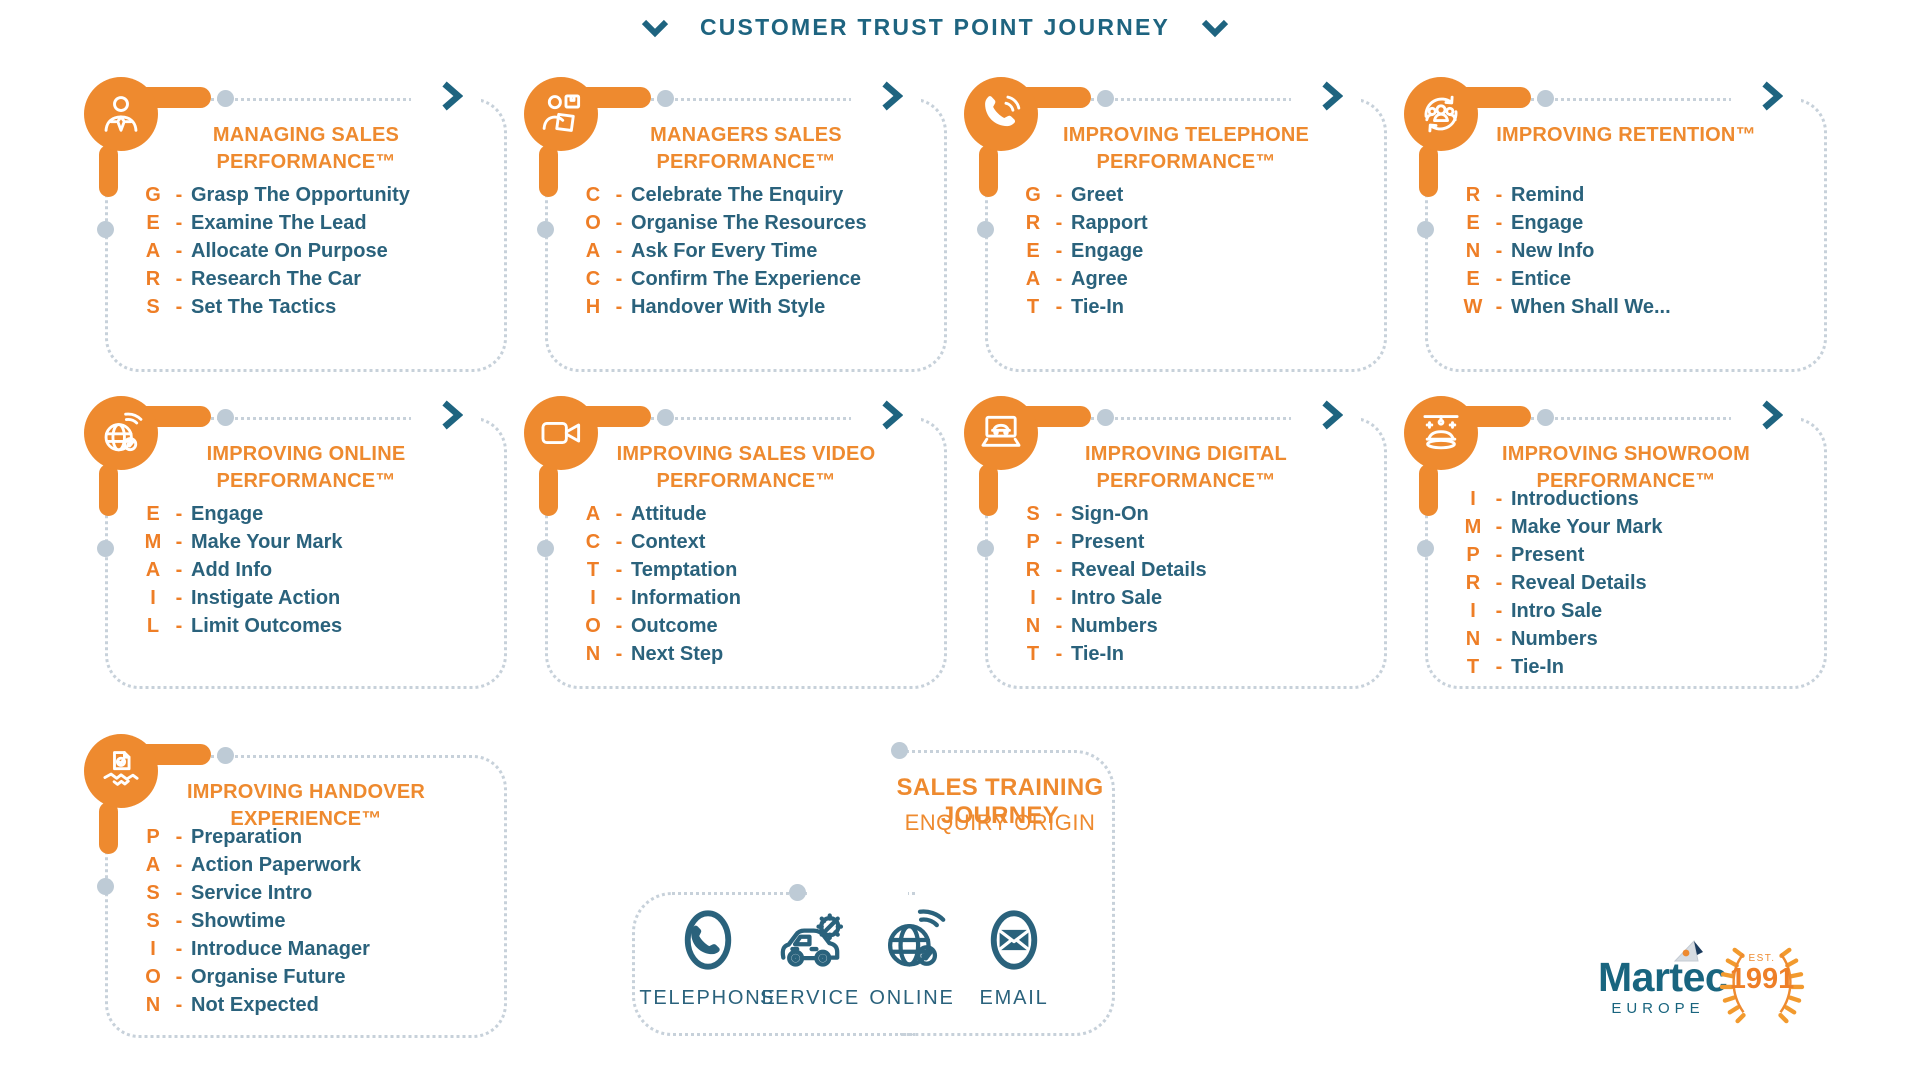 The image size is (1920, 1080). What do you see at coordinates (279, 223) in the screenshot?
I see `acronym-text: Examine The Lead` at bounding box center [279, 223].